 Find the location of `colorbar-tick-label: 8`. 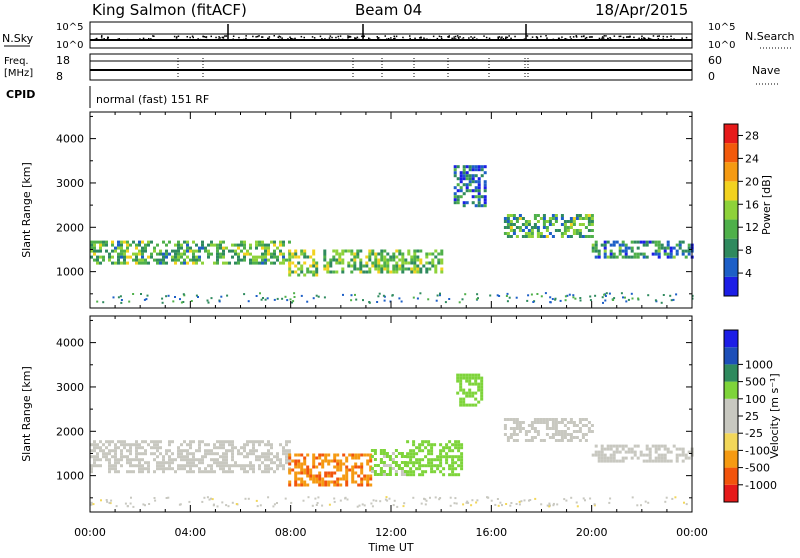

colorbar-tick-label: 8 is located at coordinates (748, 250).